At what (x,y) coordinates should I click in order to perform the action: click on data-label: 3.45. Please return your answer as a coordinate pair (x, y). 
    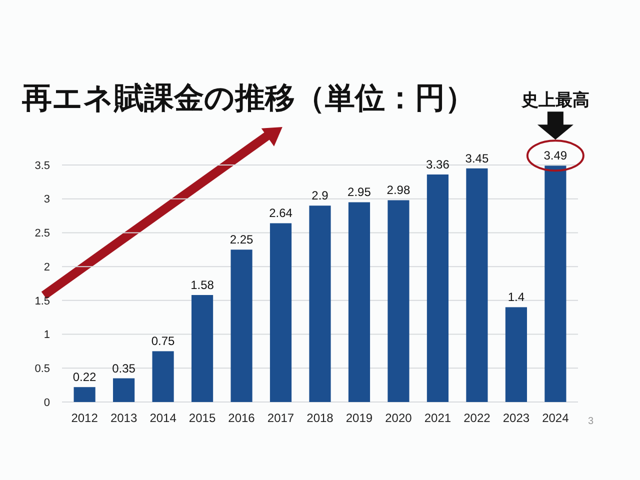
    Looking at the image, I should click on (477, 158).